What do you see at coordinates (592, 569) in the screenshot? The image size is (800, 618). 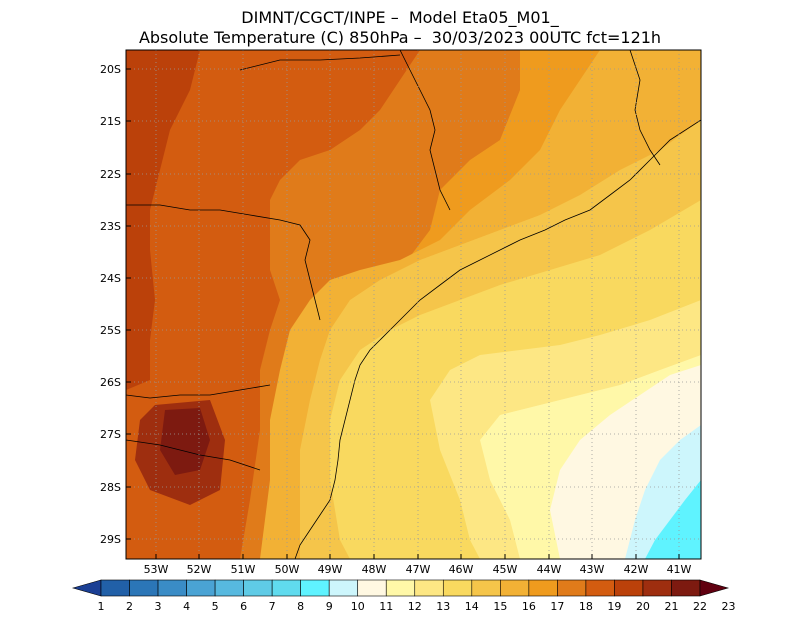 I see `lon-label: 43W` at bounding box center [592, 569].